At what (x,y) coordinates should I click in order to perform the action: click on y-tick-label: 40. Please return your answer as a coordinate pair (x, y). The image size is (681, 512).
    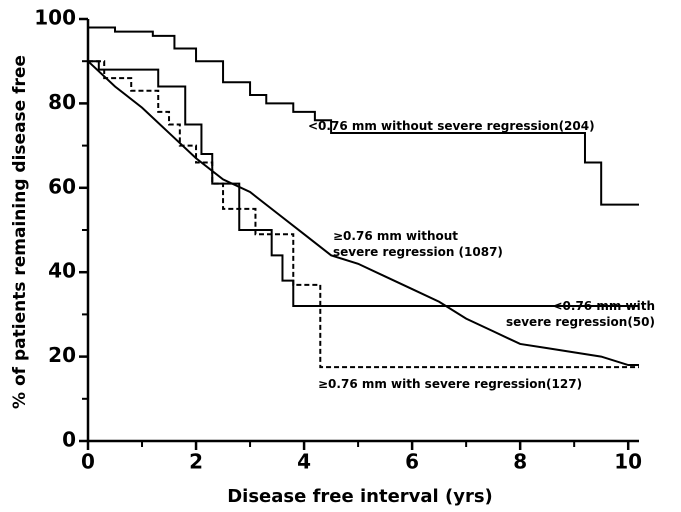
    Looking at the image, I should click on (62, 271).